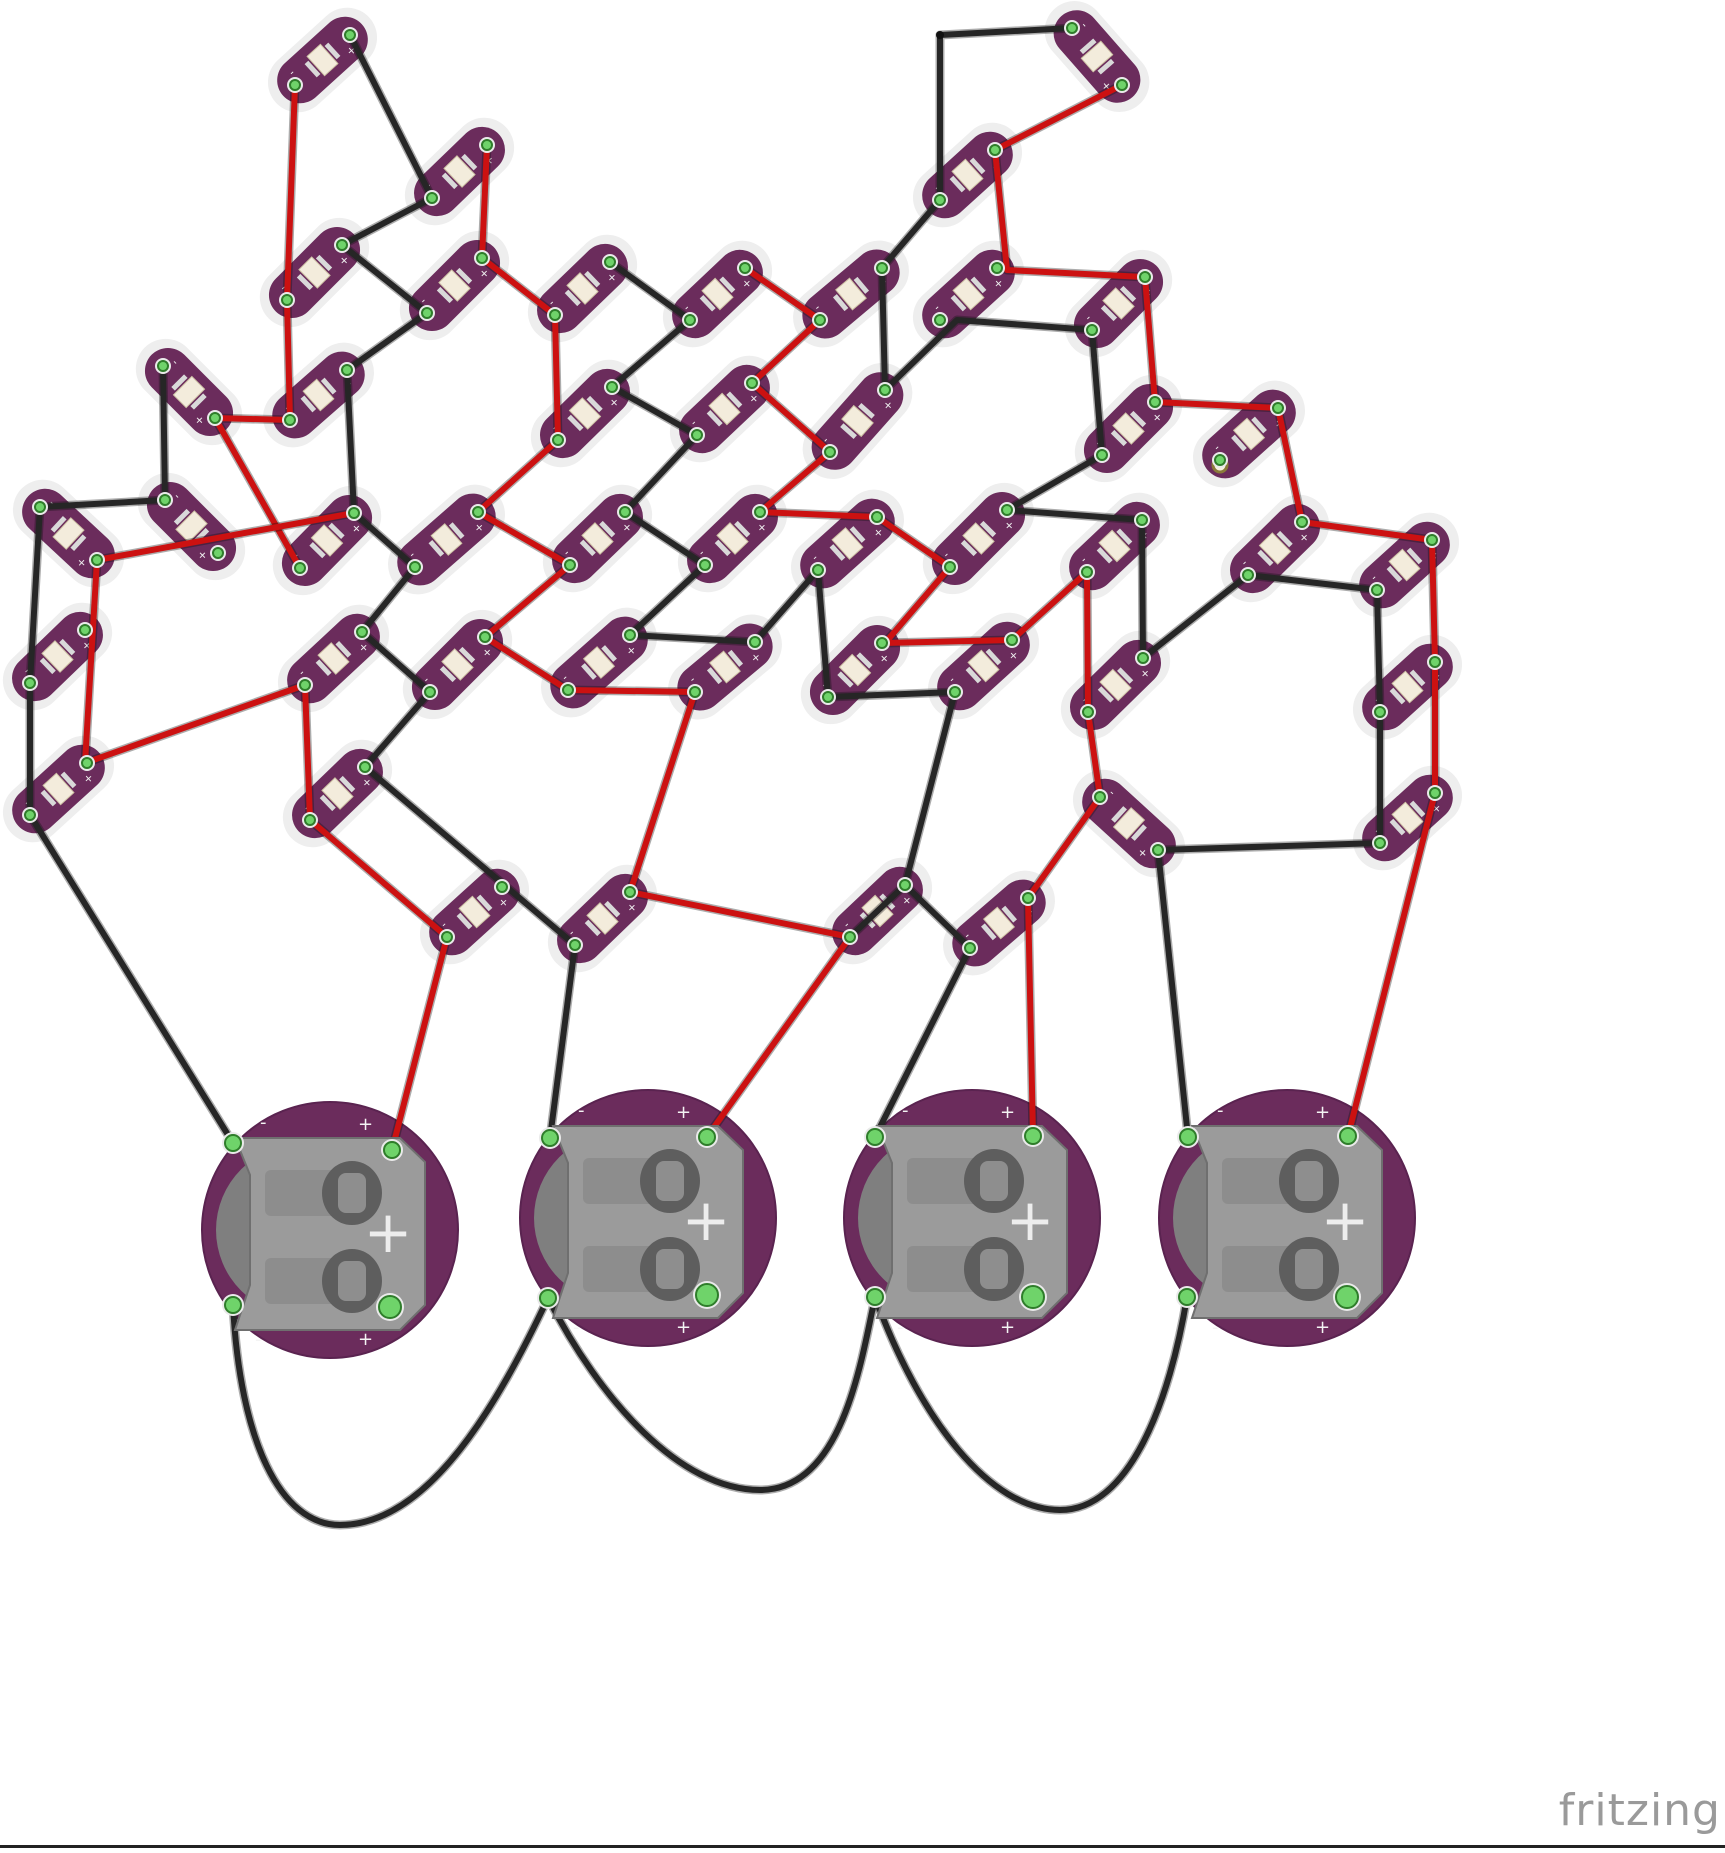  Describe the element at coordinates (1072, 28) in the screenshot. I see `led-22-pad-a` at that location.